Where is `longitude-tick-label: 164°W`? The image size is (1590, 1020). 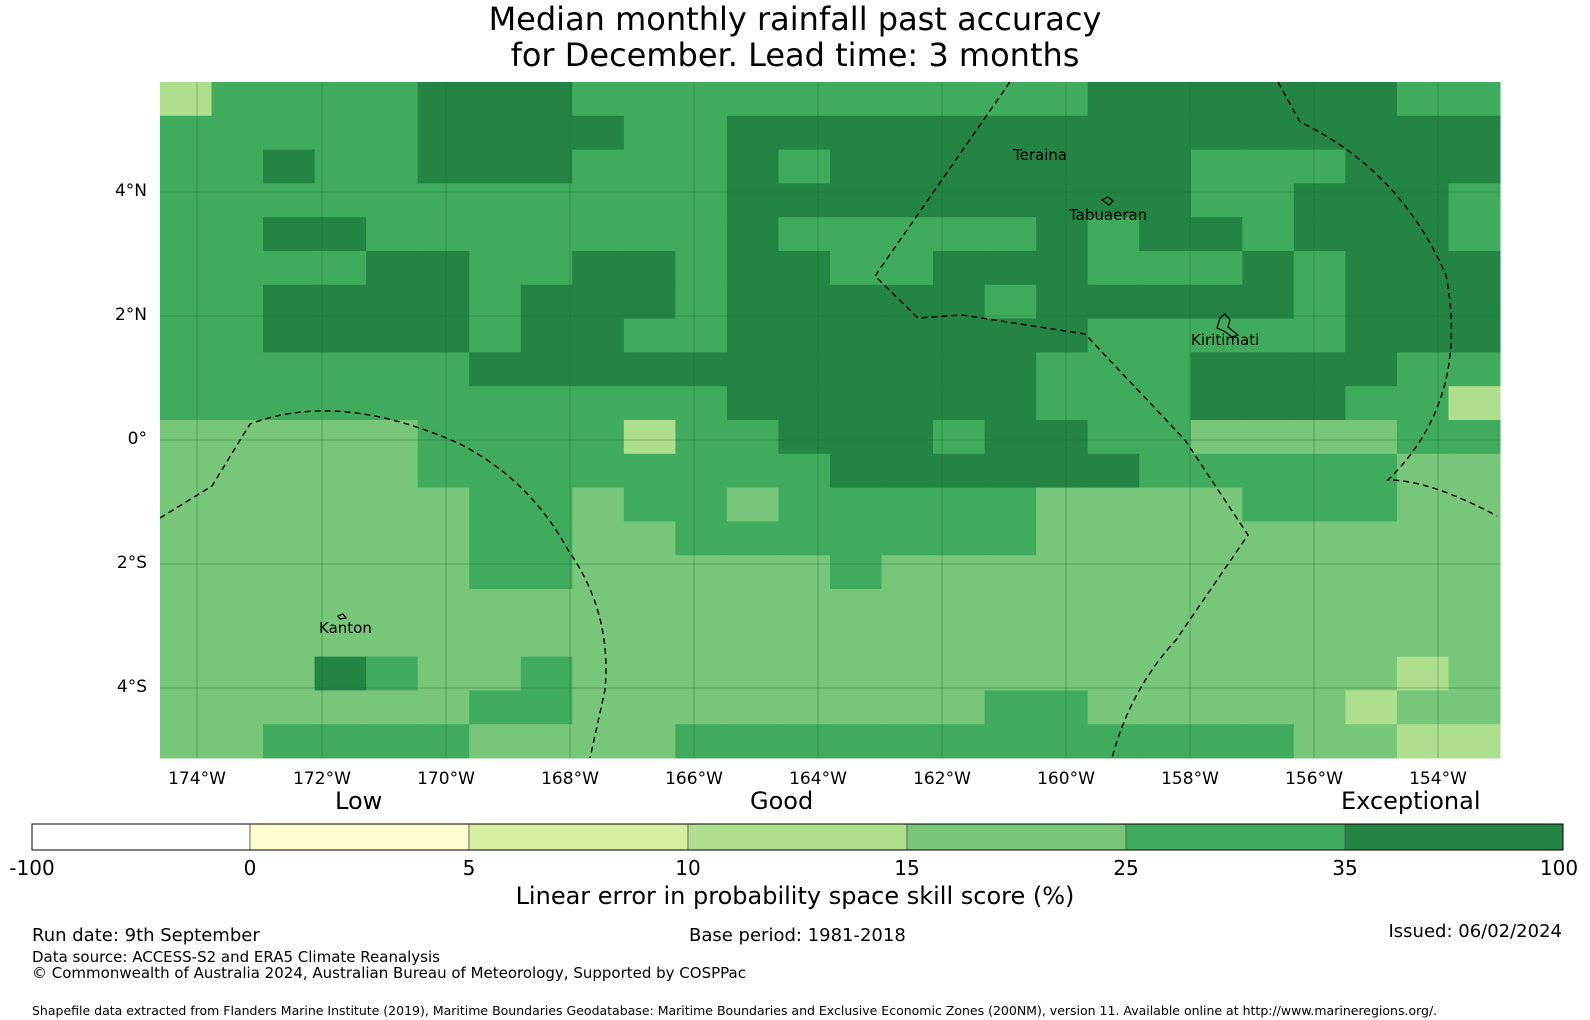 longitude-tick-label: 164°W is located at coordinates (818, 779).